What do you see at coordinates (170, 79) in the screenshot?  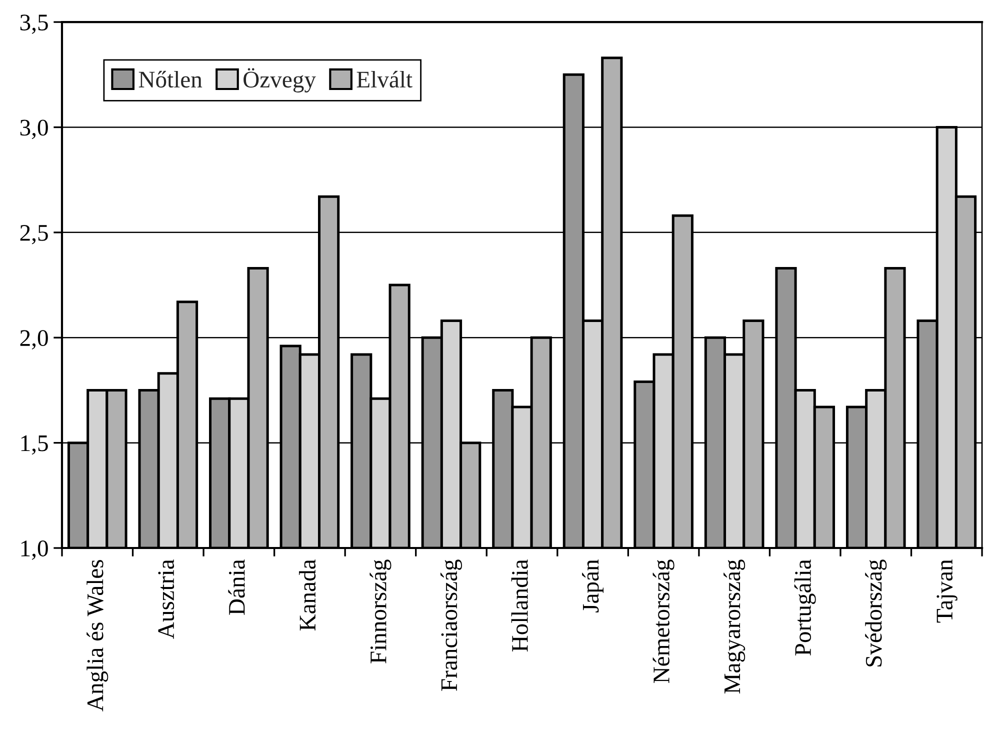 I see `legend-label: Nőtlen` at bounding box center [170, 79].